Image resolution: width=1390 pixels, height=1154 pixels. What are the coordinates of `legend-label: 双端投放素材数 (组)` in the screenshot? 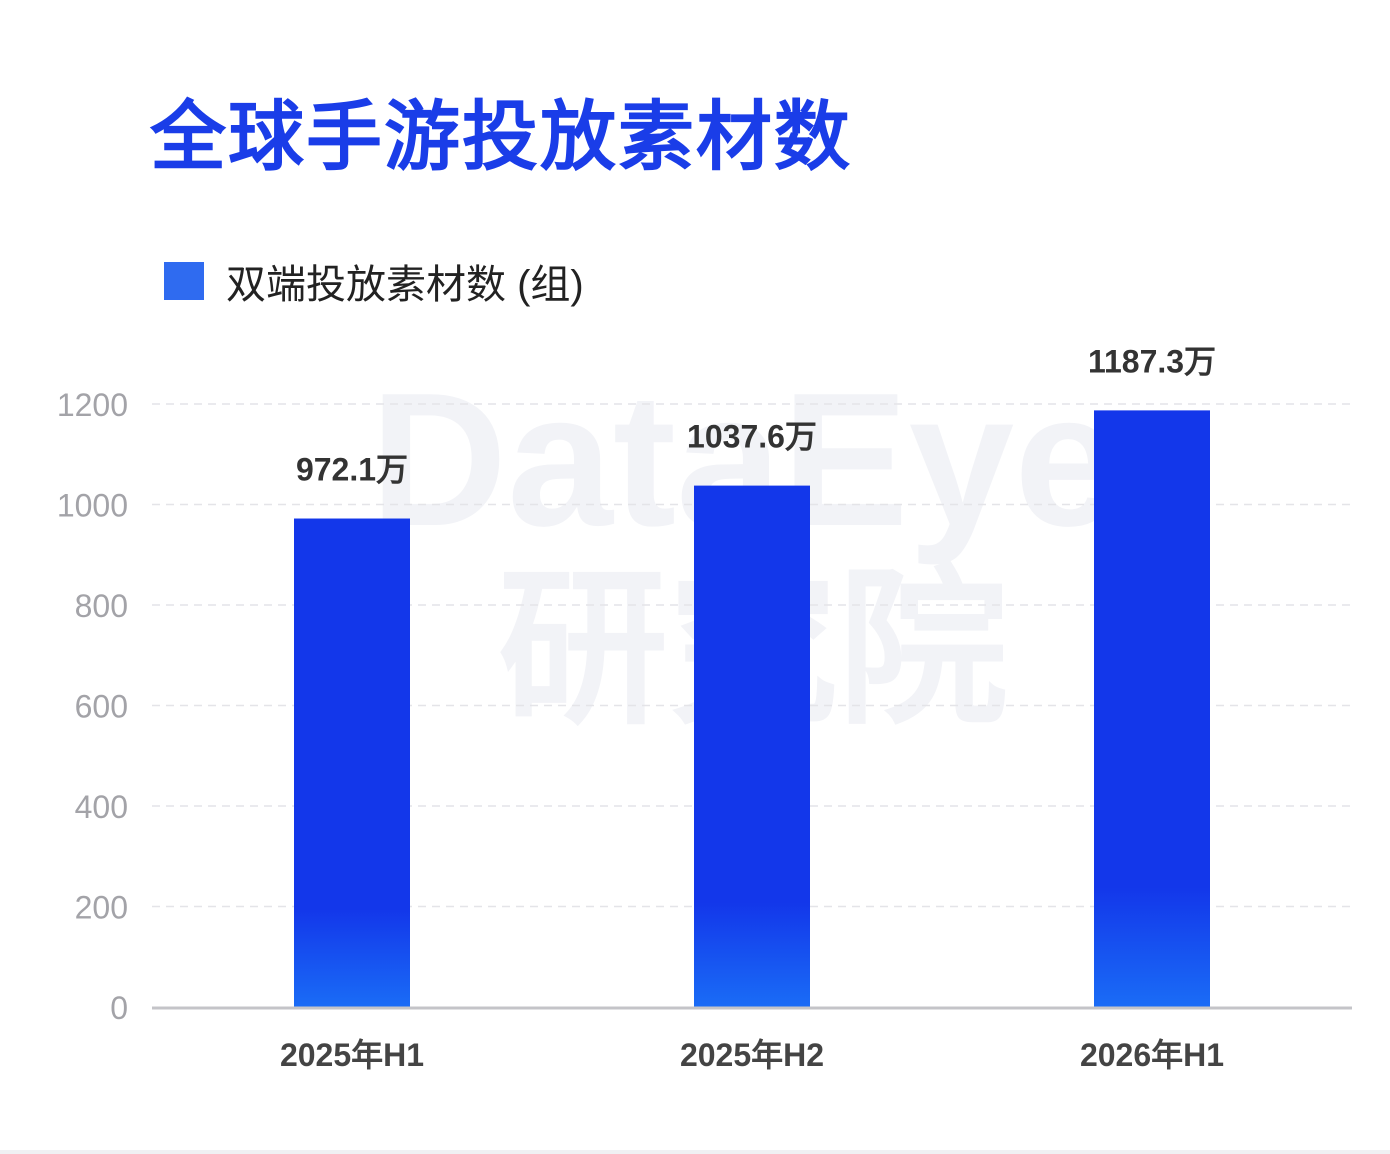 It's located at (405, 285).